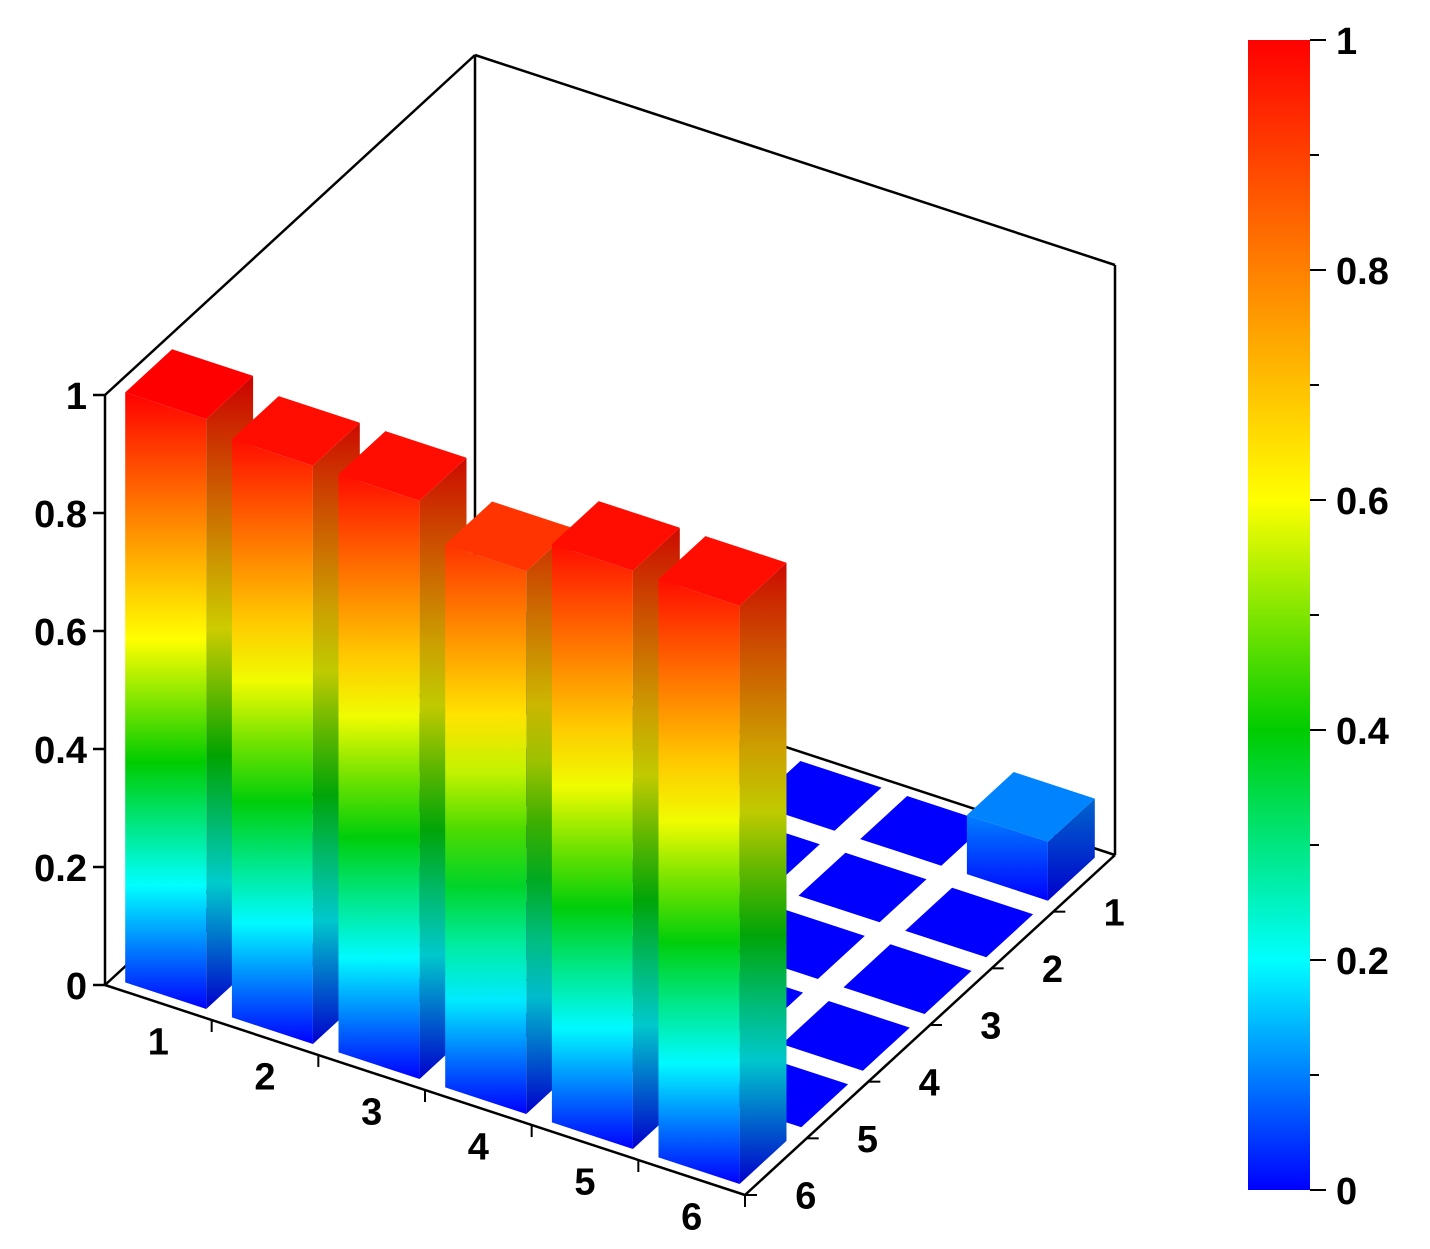 The image size is (1430, 1249). Describe the element at coordinates (158, 1043) in the screenshot. I see `x-tick-label: 1` at that location.